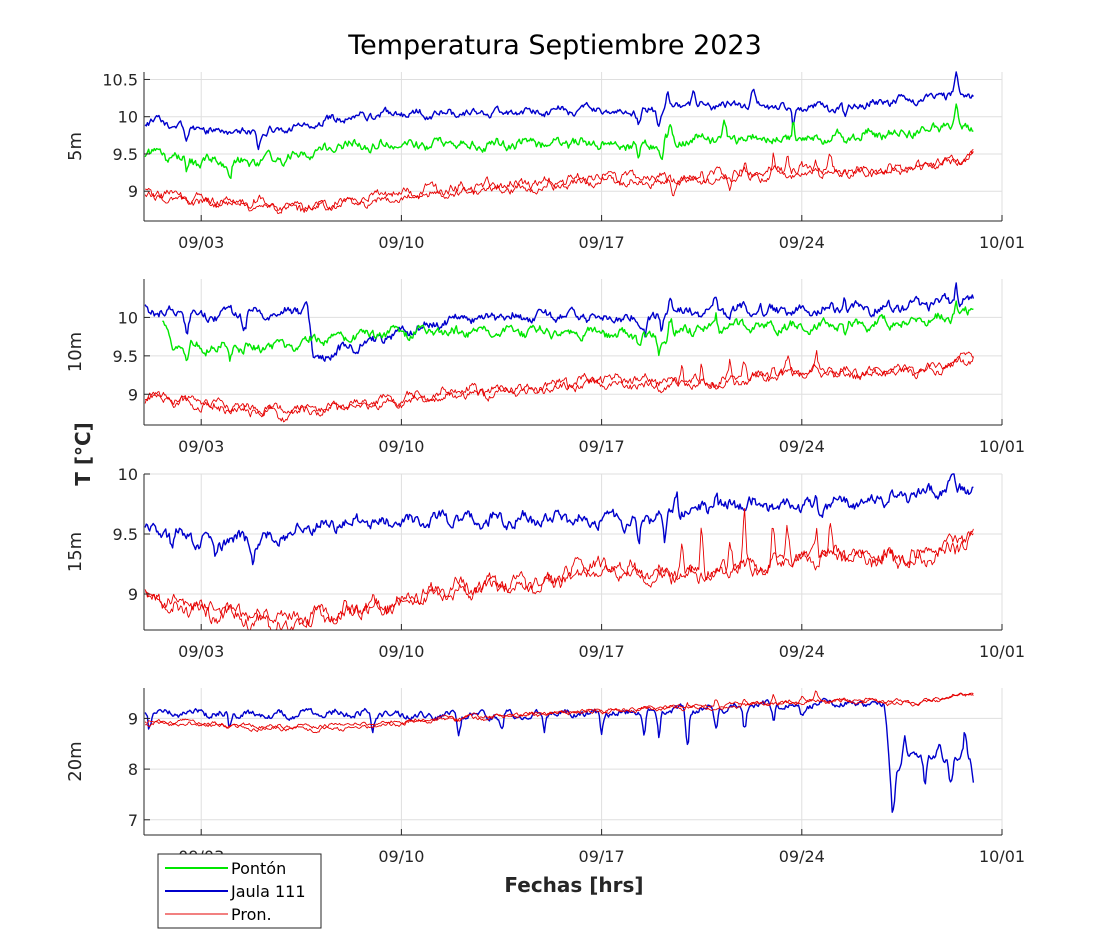  I want to click on legend: Pontón Jaula 111 Pron., so click(239, 891).